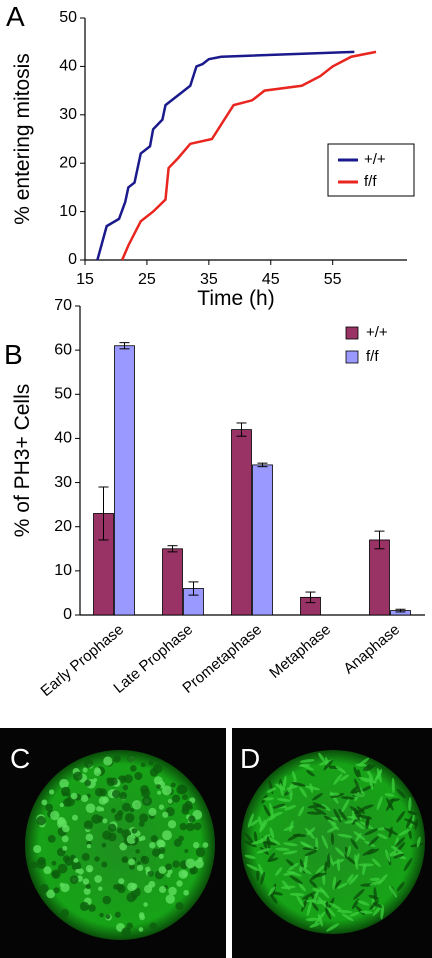  Describe the element at coordinates (333, 279) in the screenshot. I see `x-tick-label: 55` at that location.